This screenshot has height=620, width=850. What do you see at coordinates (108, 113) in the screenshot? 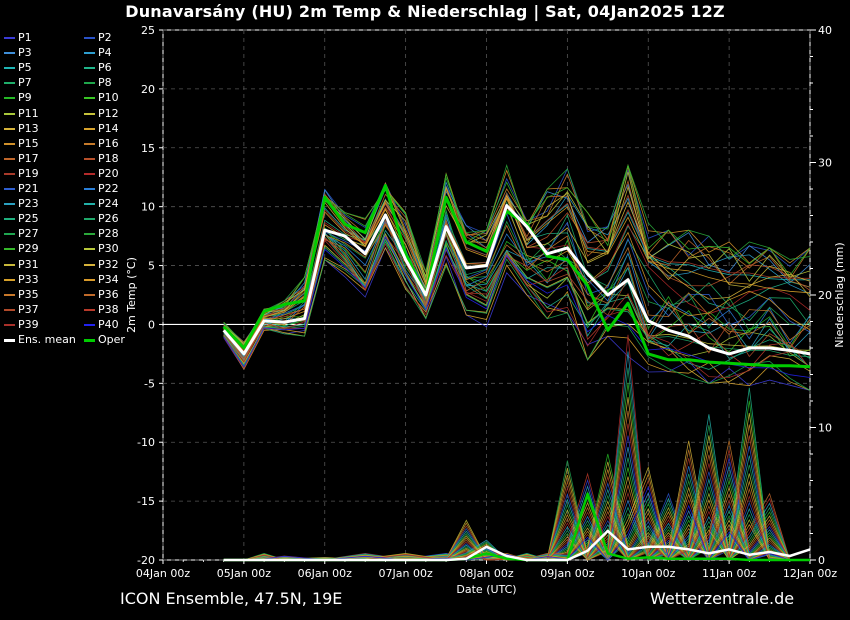
I see `legend-label: P12` at bounding box center [108, 113].